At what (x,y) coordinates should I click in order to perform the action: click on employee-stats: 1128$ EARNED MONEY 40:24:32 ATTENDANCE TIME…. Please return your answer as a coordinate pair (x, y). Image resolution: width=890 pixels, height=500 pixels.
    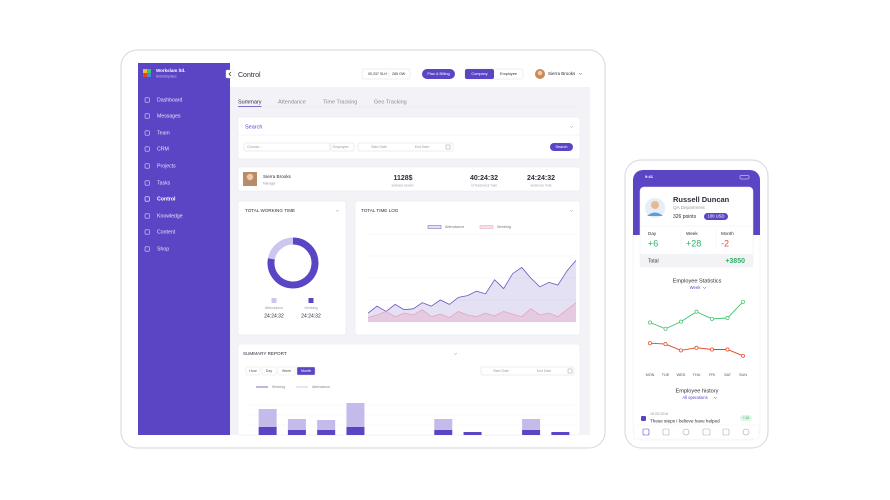
    Looking at the image, I should click on (473, 181).